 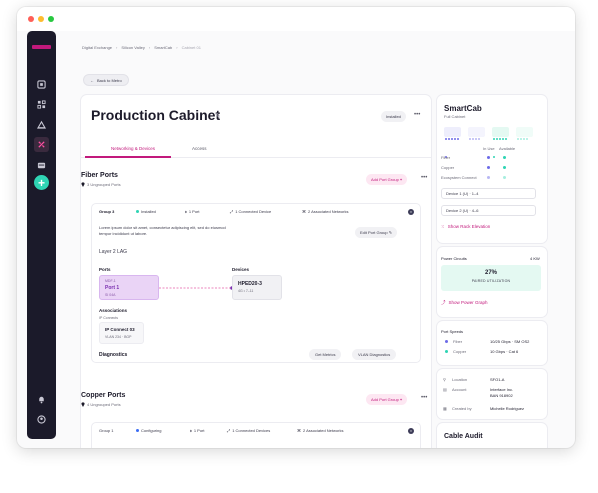 What do you see at coordinates (535, 258) in the screenshot?
I see `power-value: 4 KW` at bounding box center [535, 258].